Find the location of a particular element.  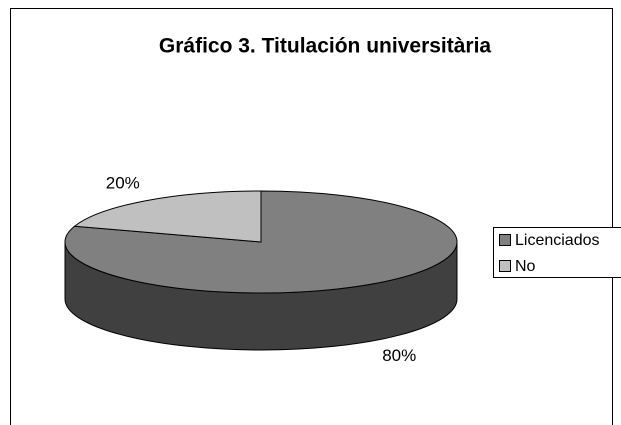

data-label: 80% is located at coordinates (399, 355).